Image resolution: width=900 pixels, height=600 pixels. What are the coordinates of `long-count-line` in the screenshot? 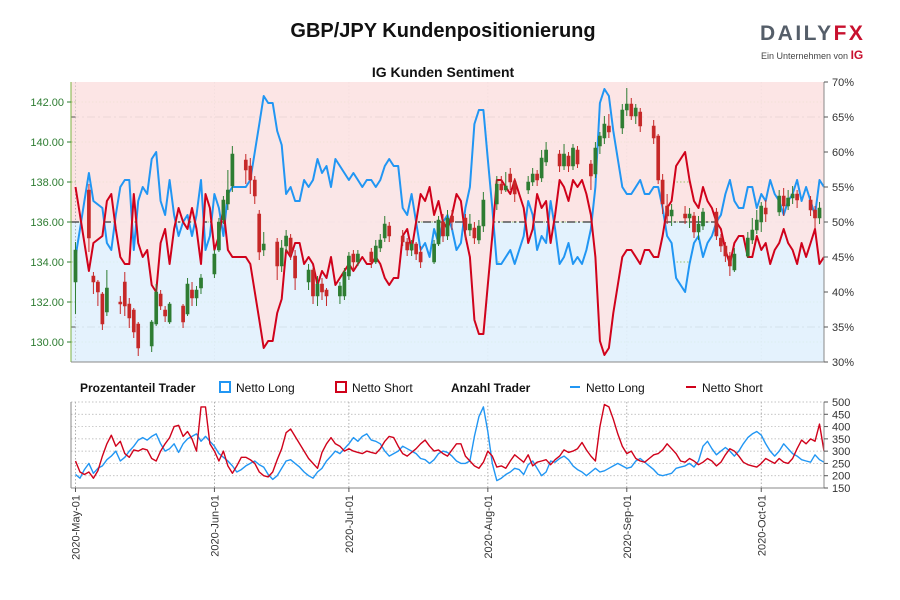 It's located at (450, 444).